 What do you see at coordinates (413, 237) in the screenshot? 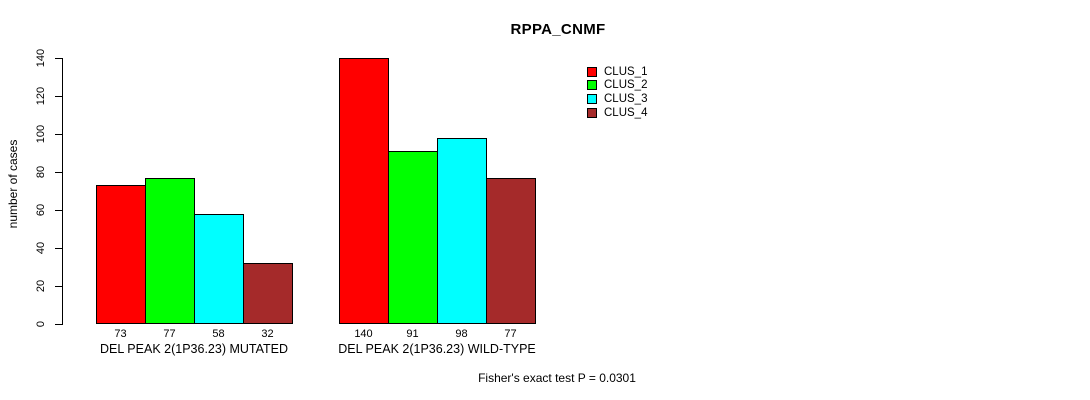
I see `bar-clus_2-group2` at bounding box center [413, 237].